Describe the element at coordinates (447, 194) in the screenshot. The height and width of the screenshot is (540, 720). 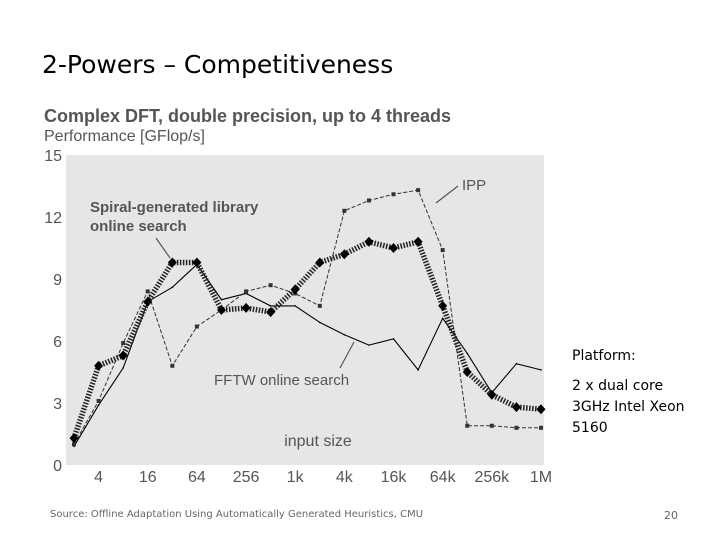
I see `annotation-ipp-pointer` at that location.